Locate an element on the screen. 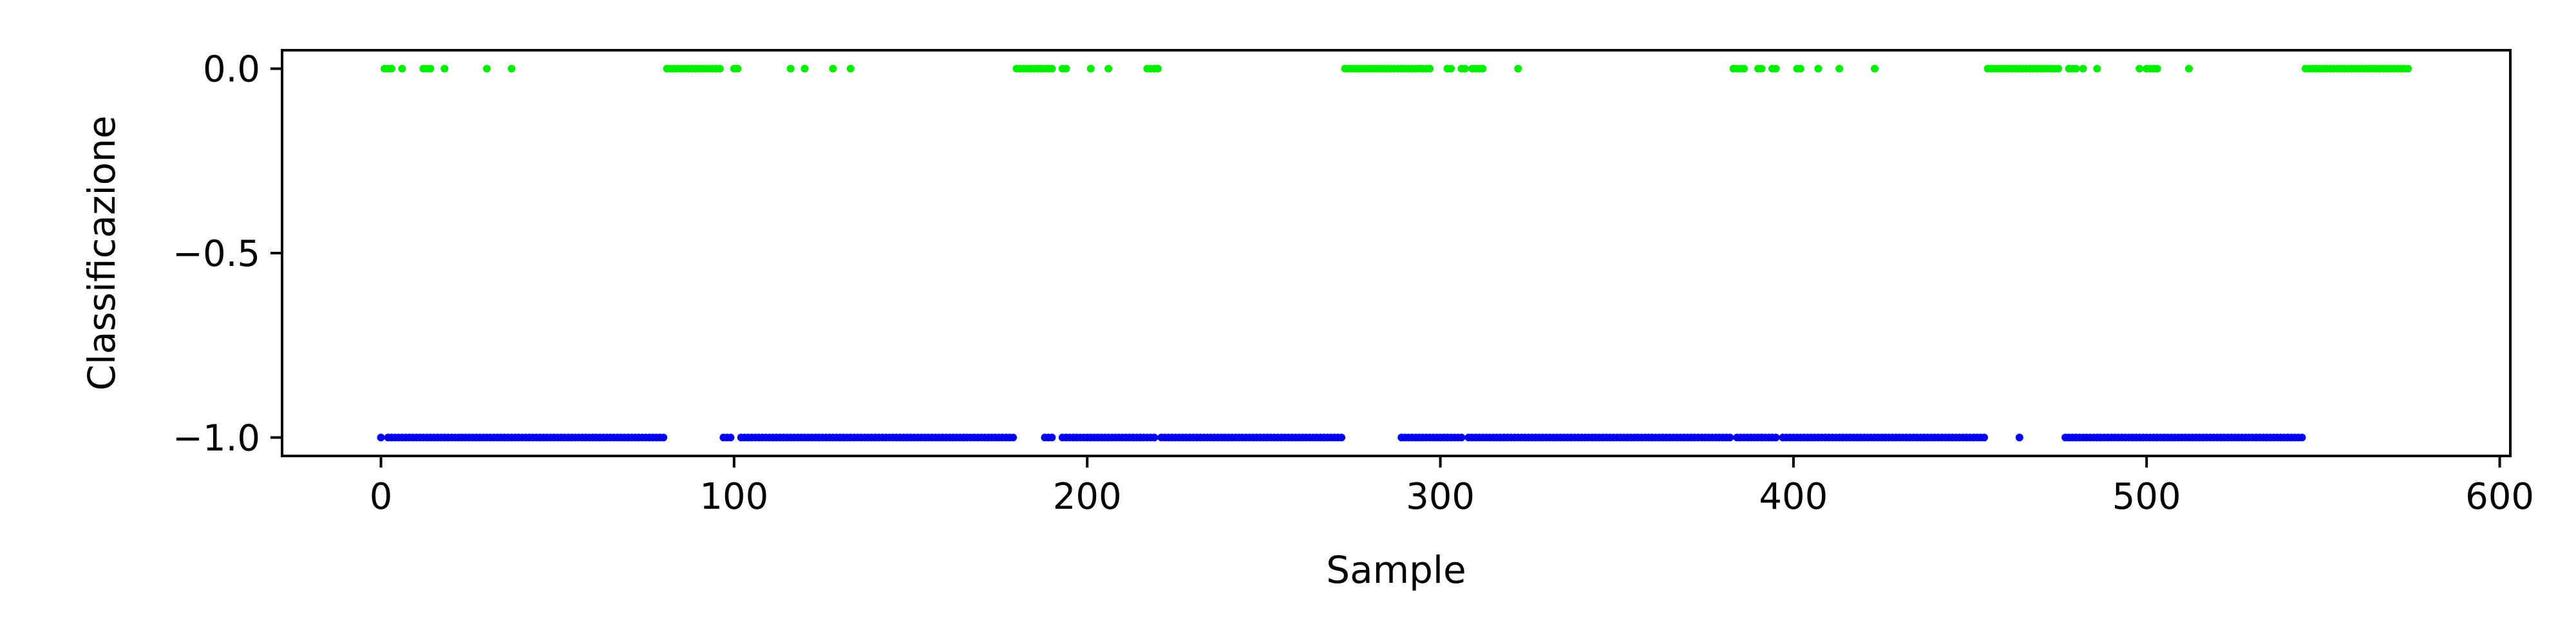  x-tick-label: 0 is located at coordinates (382, 497).